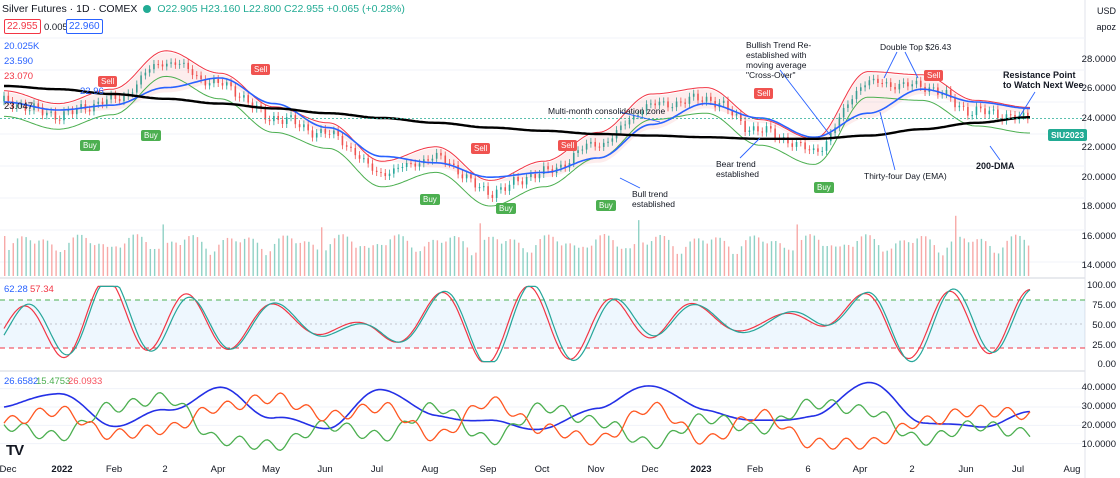 The height and width of the screenshot is (478, 1120). I want to click on x-tick: Dec, so click(8, 469).